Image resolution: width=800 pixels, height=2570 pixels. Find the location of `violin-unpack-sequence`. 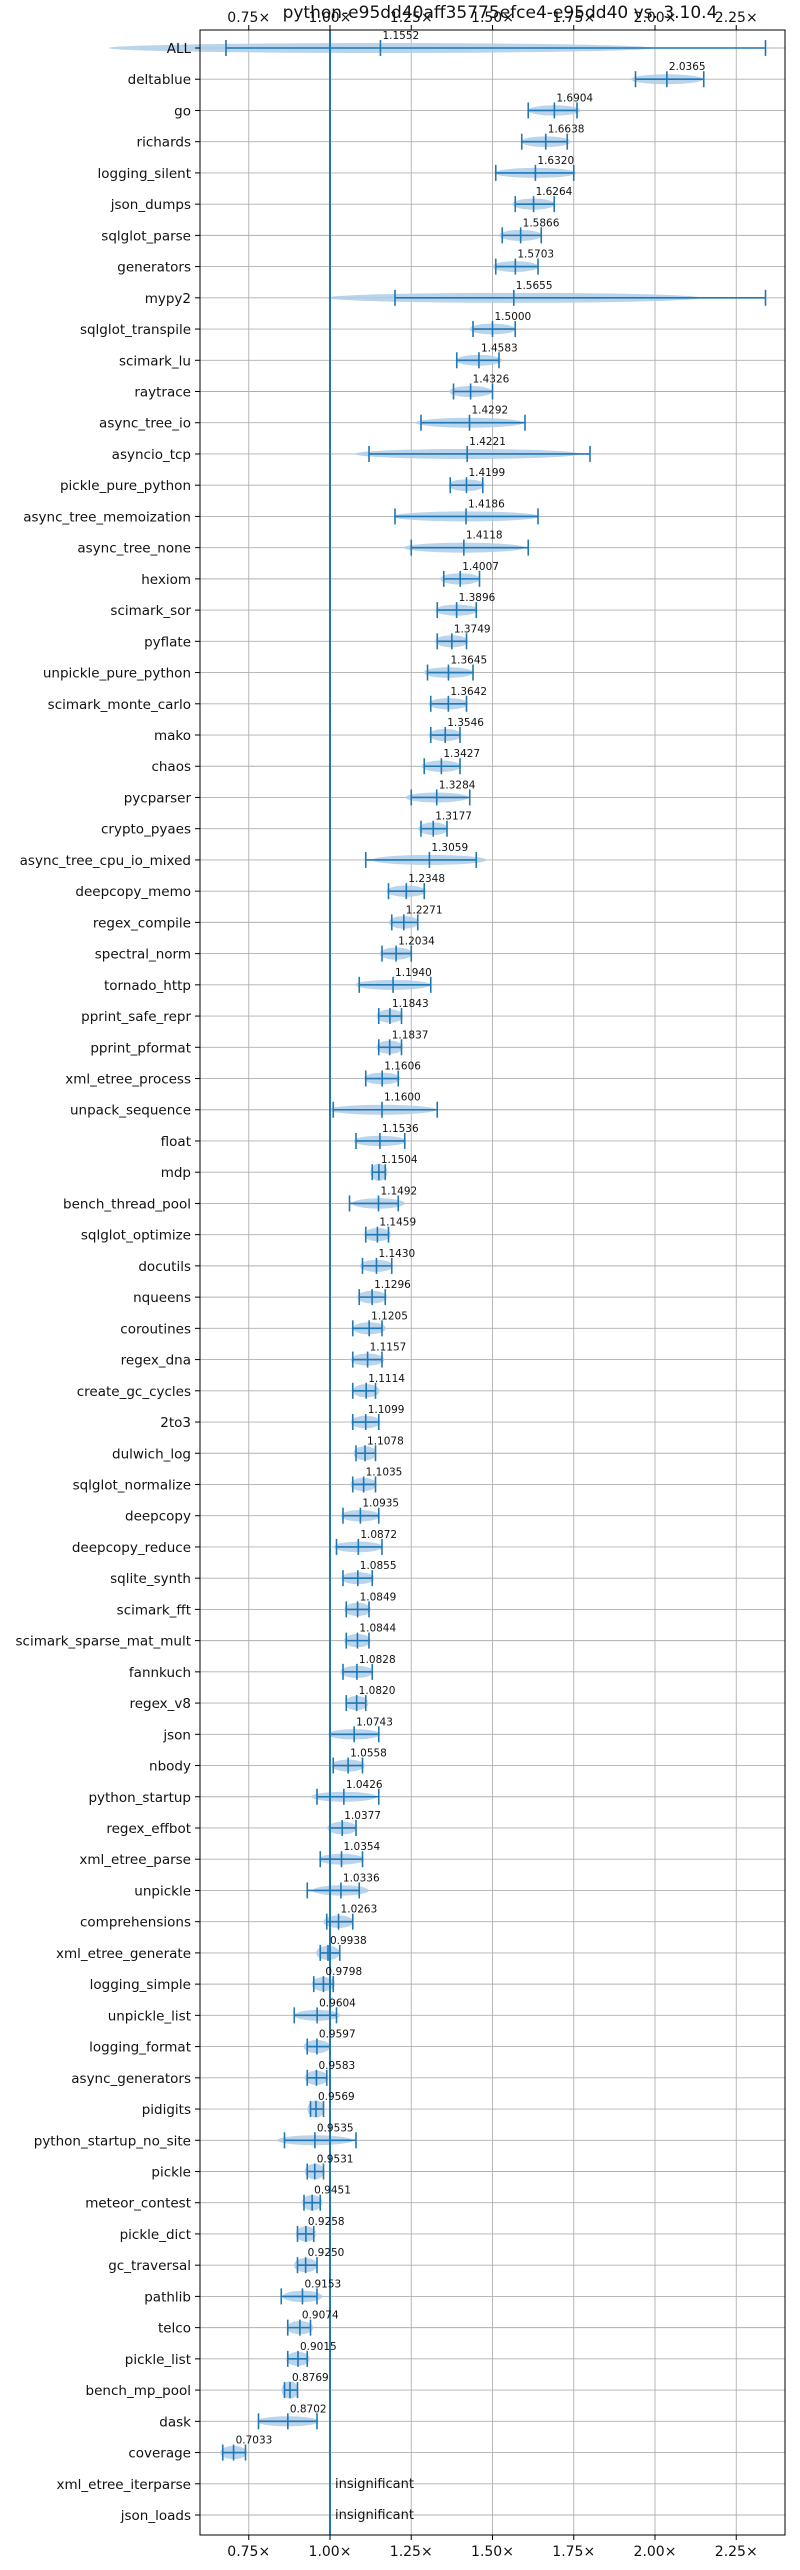

violin-unpack-sequence is located at coordinates (383, 1109).